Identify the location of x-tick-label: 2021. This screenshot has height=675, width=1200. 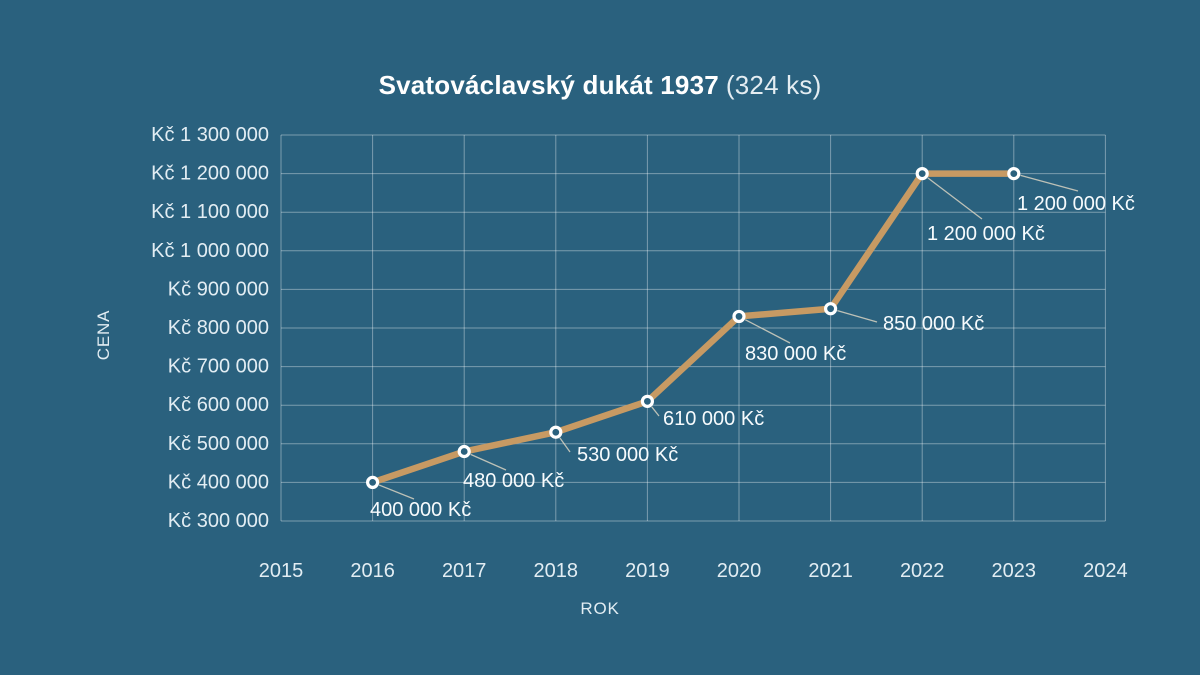
(830, 571).